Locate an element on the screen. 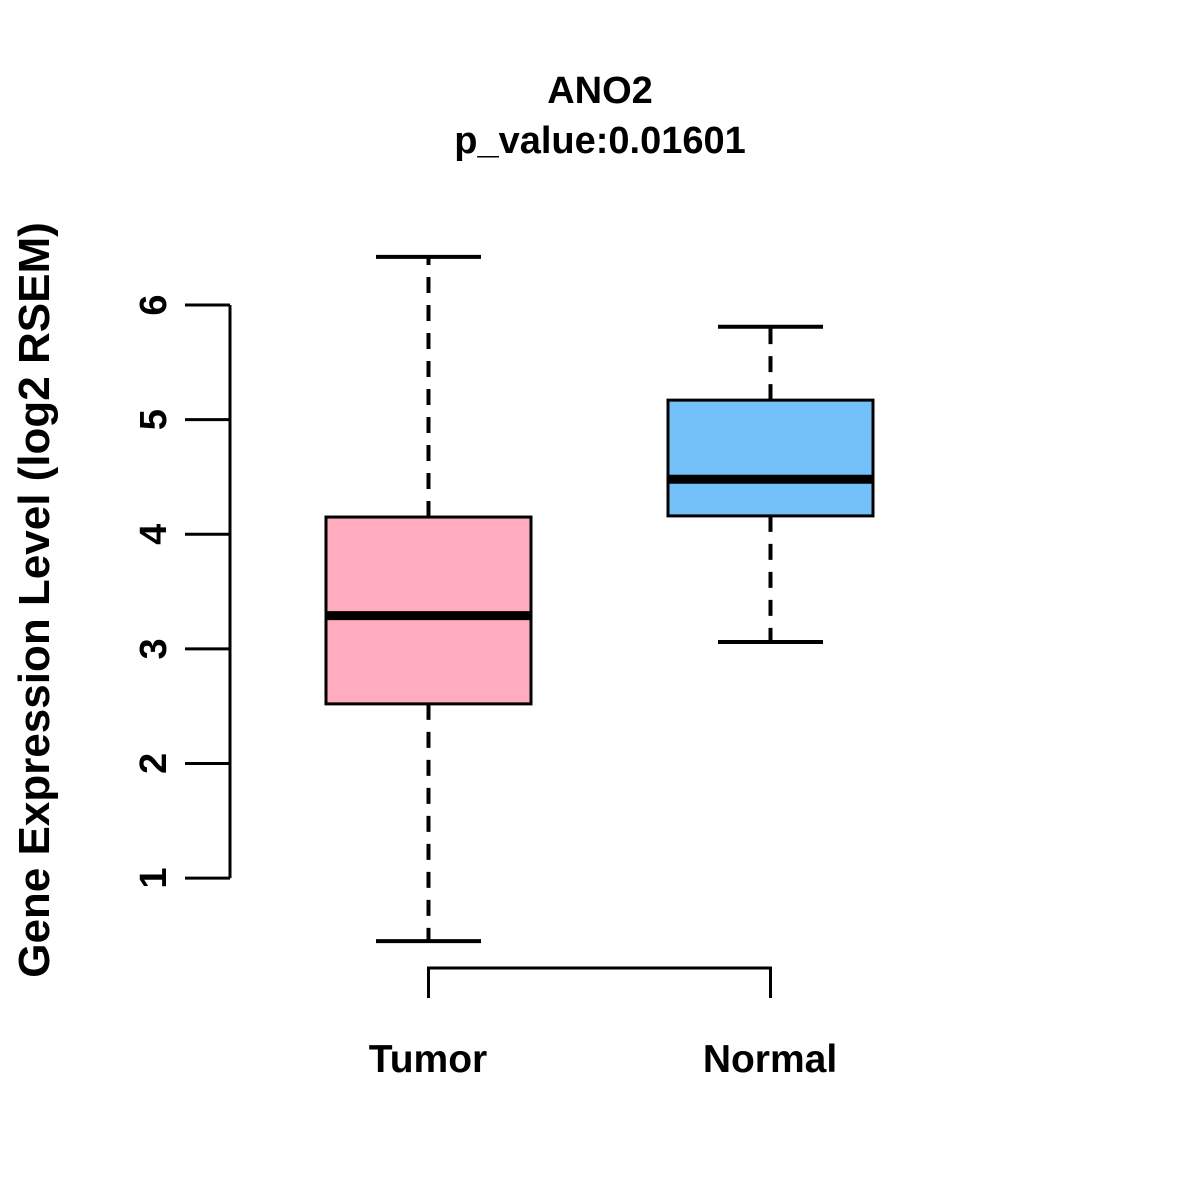  box-tumor is located at coordinates (428, 610).